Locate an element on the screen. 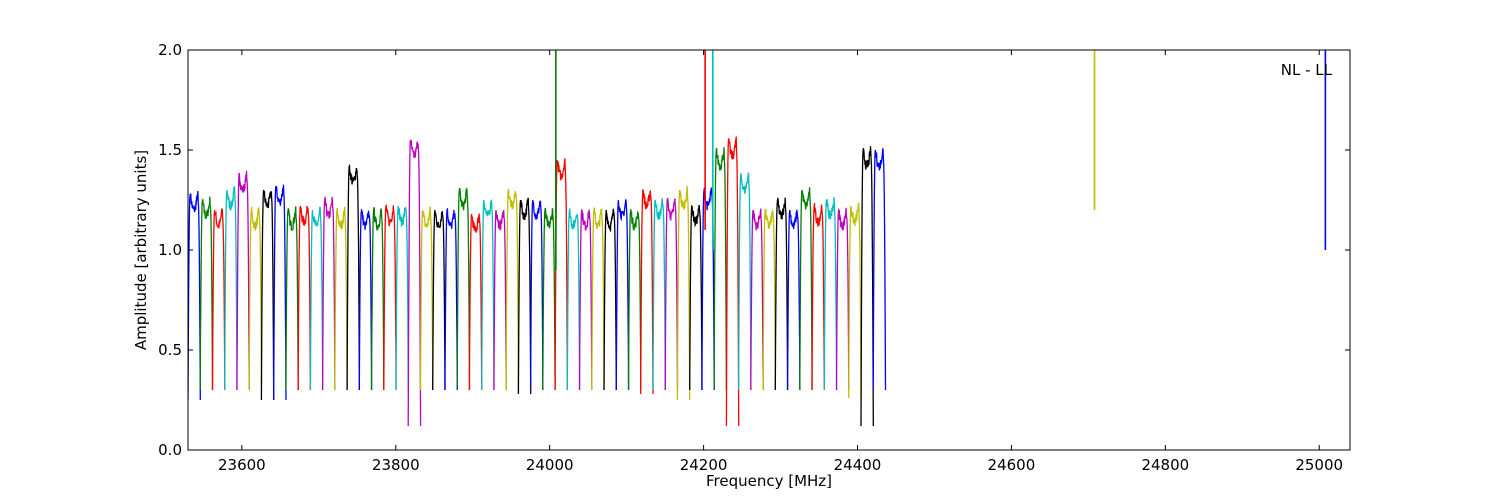 The width and height of the screenshot is (1500, 500). x-tick-label: 24000 is located at coordinates (550, 465).